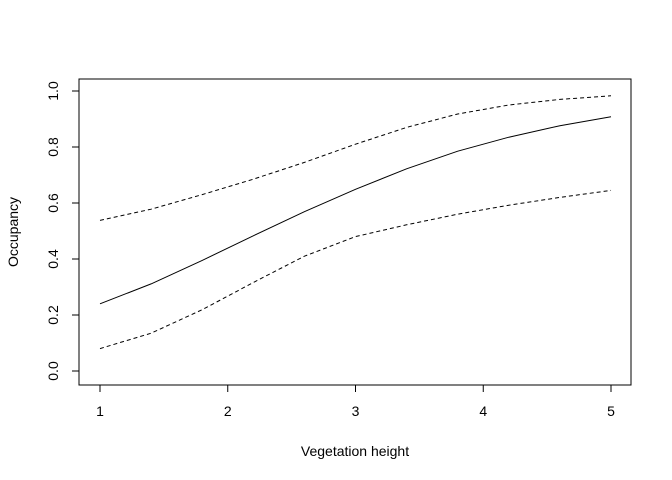  I want to click on y-tick-label: 0.8, so click(53, 147).